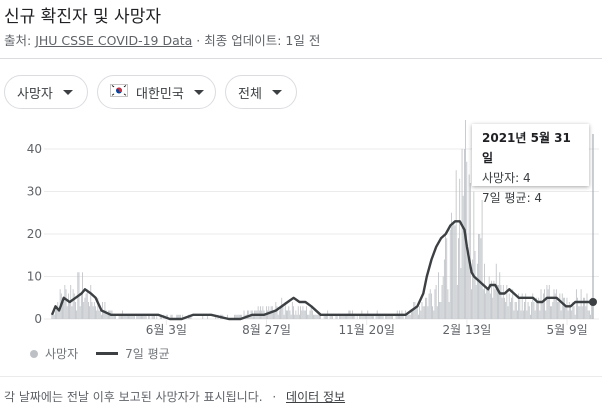 This screenshot has width=602, height=411. What do you see at coordinates (512, 198) in the screenshot?
I see `tooltip-average: 7일 평균: 4` at bounding box center [512, 198].